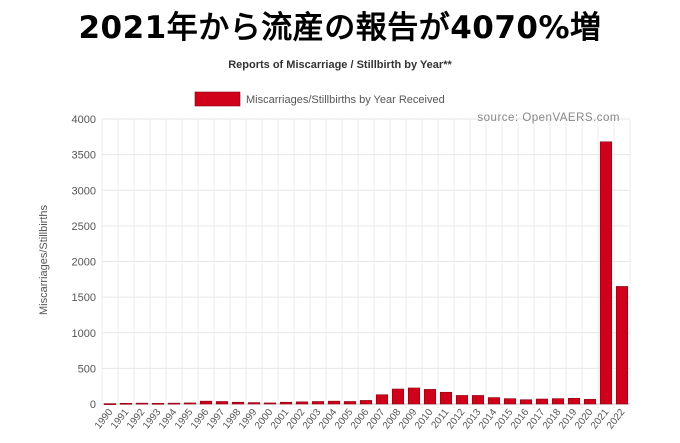 Image resolution: width=680 pixels, height=443 pixels. What do you see at coordinates (398, 396) in the screenshot?
I see `bar-2008` at bounding box center [398, 396].